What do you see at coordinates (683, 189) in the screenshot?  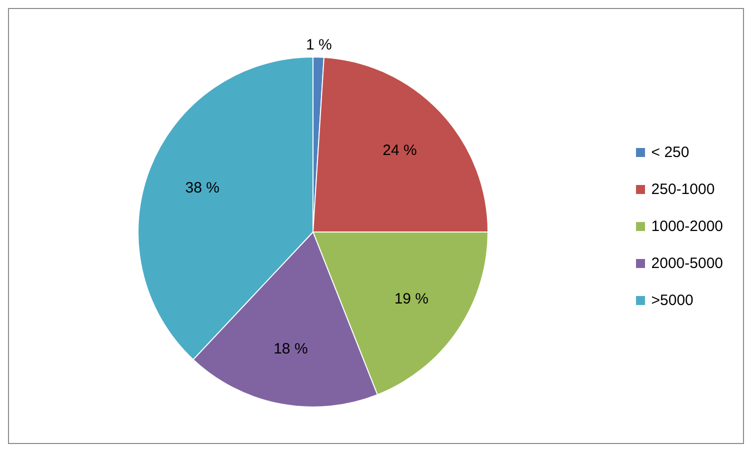 I see `legend-label: 250-1000` at bounding box center [683, 189].